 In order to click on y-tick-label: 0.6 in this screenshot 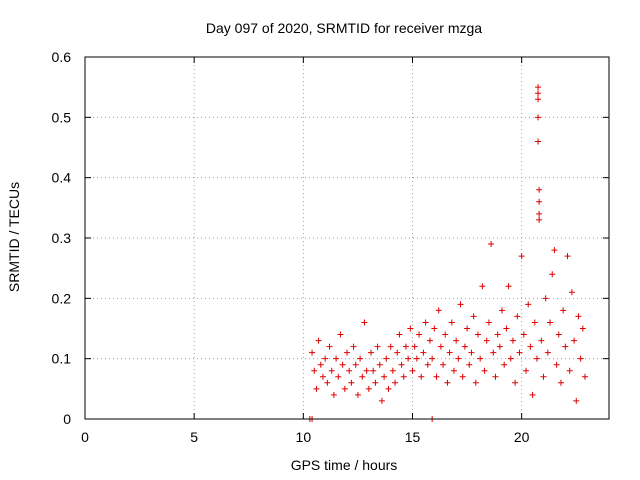, I will do `click(62, 57)`.